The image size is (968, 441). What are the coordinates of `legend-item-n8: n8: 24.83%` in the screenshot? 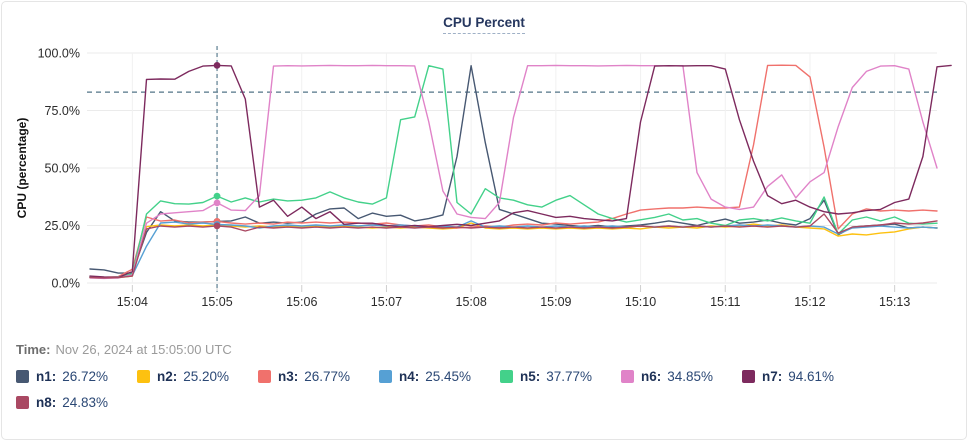 It's located at (76, 402).